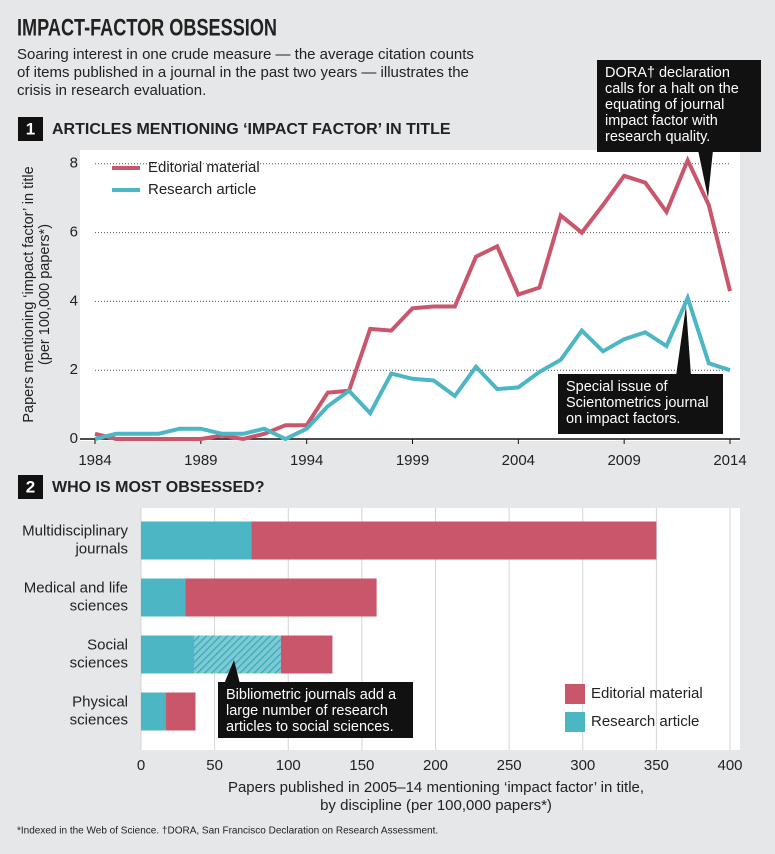  What do you see at coordinates (74, 438) in the screenshot?
I see `y-tick-label: 0` at bounding box center [74, 438].